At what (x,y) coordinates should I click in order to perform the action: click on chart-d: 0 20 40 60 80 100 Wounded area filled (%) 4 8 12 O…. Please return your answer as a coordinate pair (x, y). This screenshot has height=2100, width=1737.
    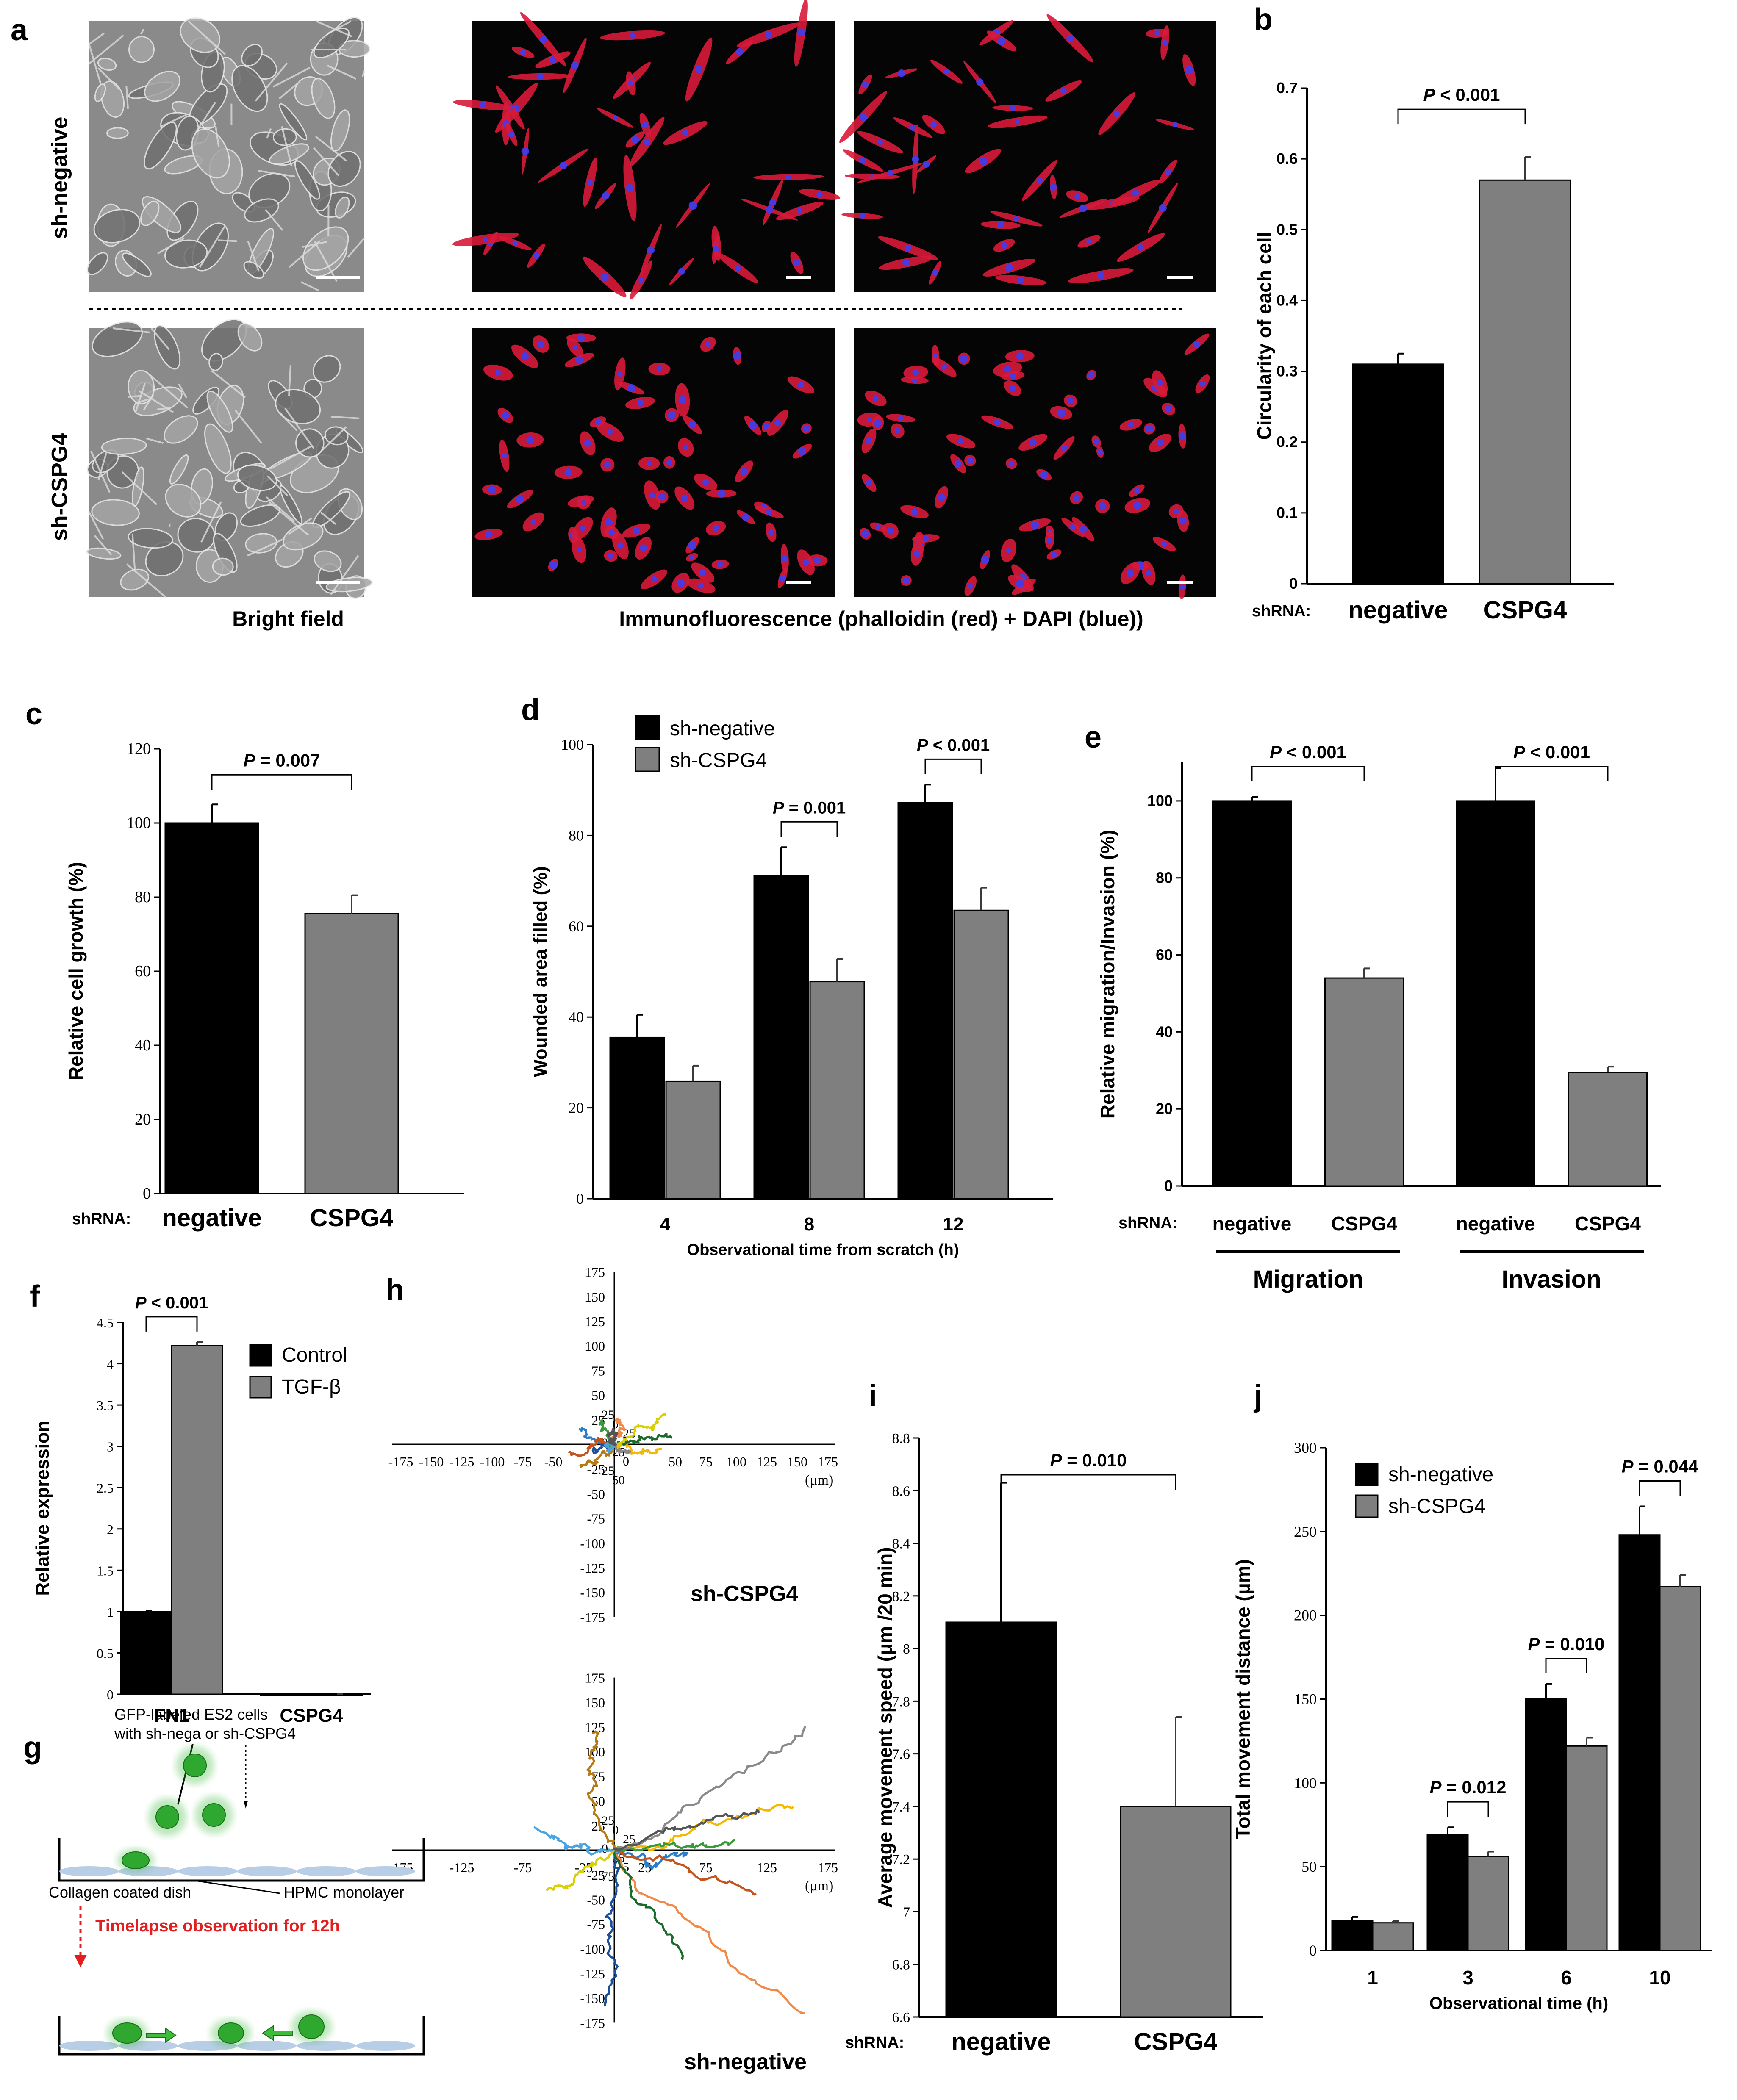
    Looking at the image, I should click on (791, 987).